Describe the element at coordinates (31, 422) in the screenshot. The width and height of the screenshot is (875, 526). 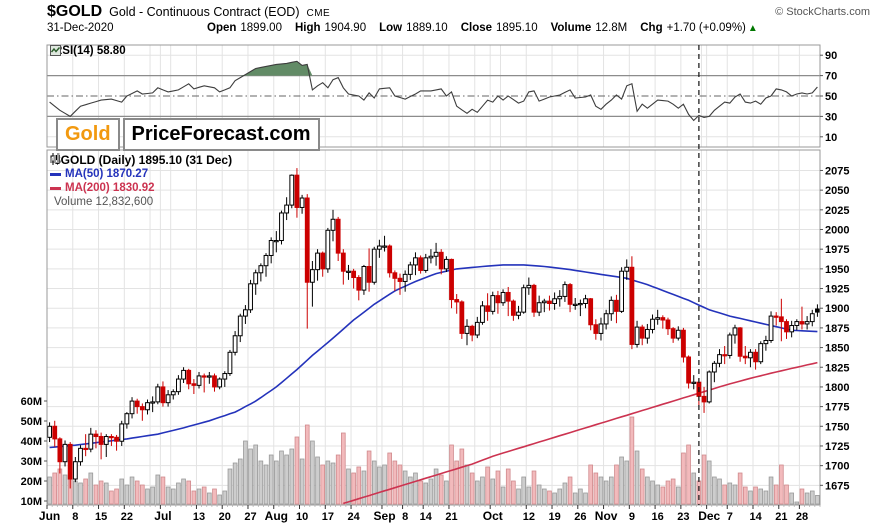
I see `svg-text: 50M` at that location.